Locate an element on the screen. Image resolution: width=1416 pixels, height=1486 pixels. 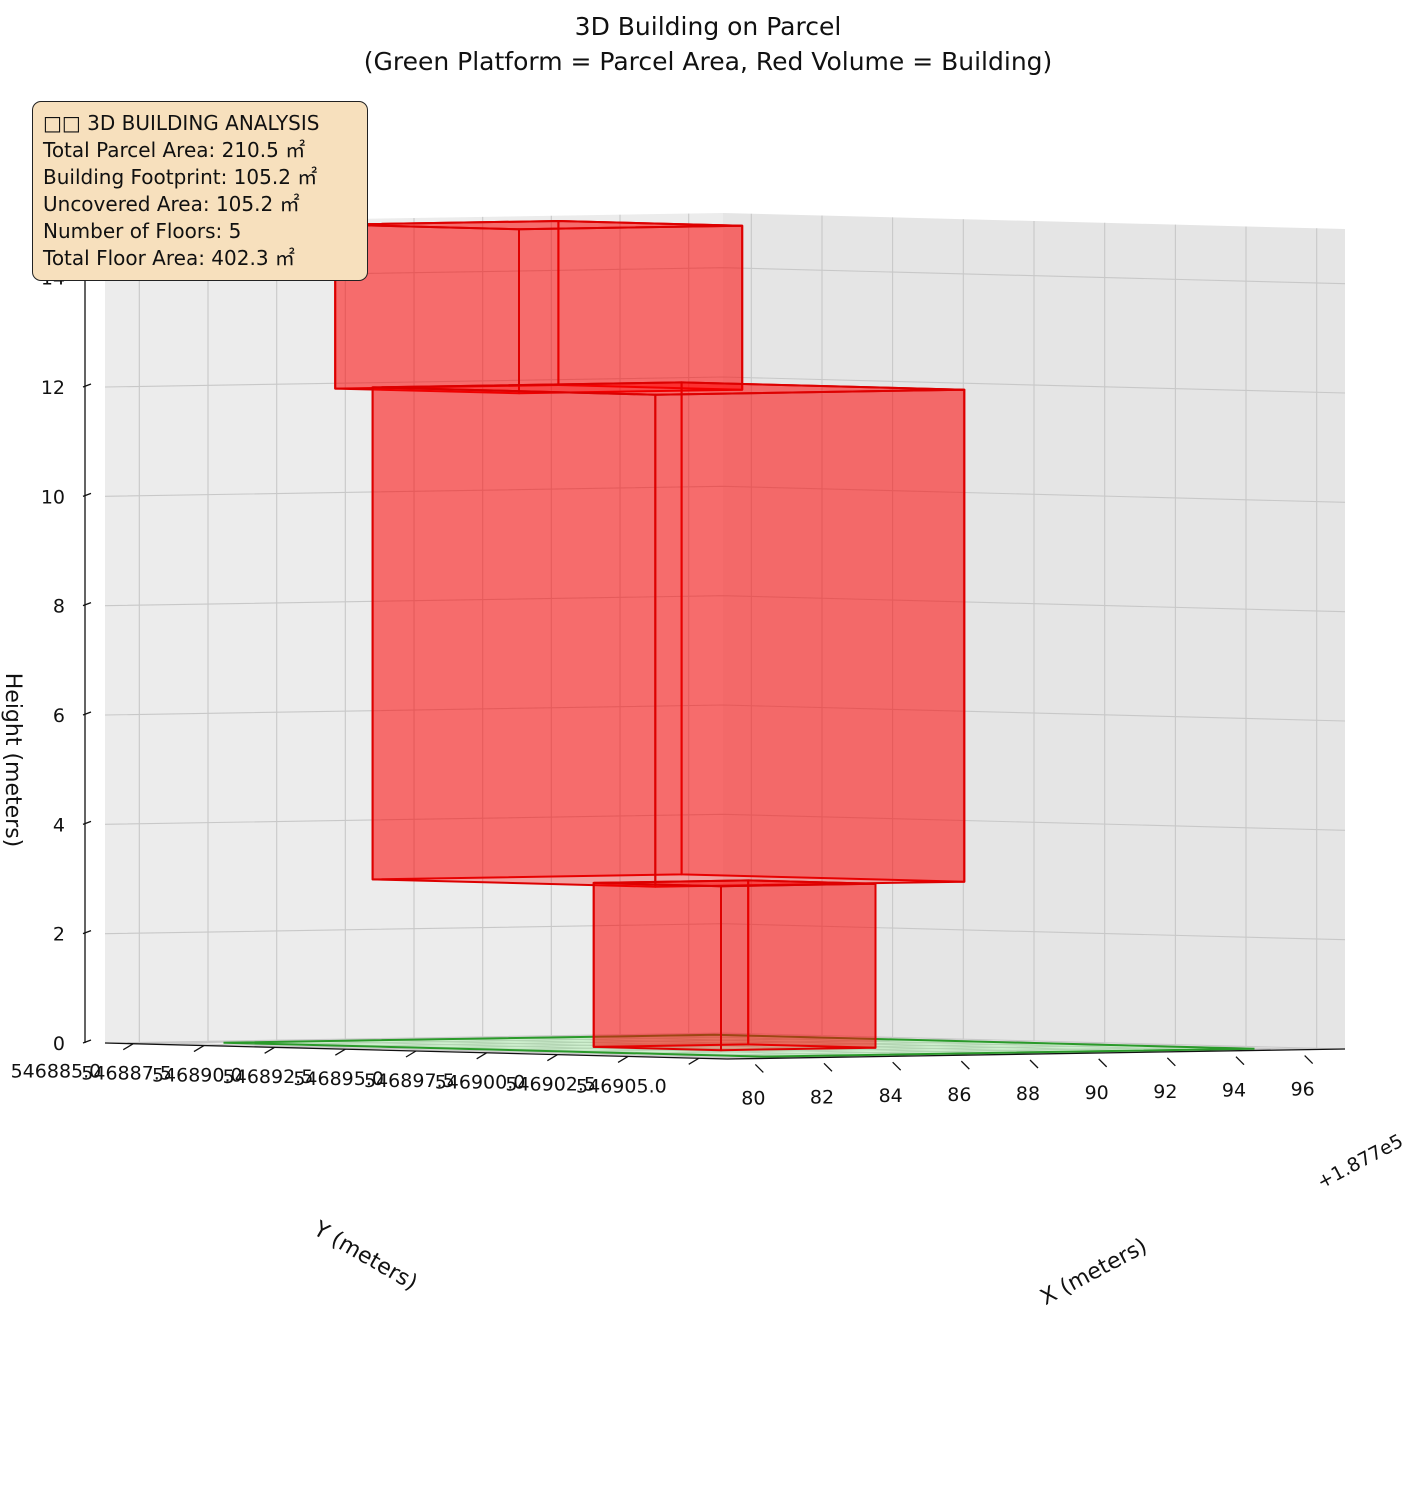
z-tick-label: 12 is located at coordinates (53, 388).